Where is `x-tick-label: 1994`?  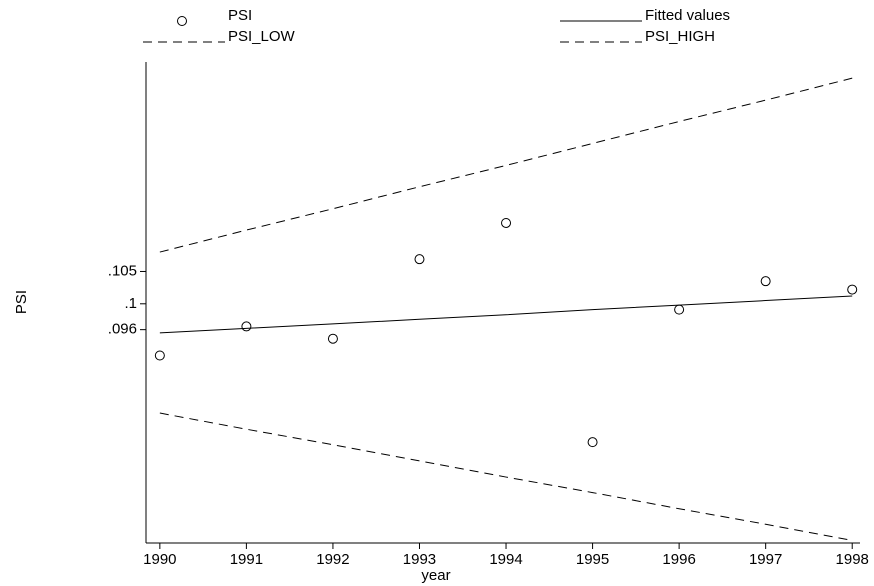
x-tick-label: 1994 is located at coordinates (505, 559).